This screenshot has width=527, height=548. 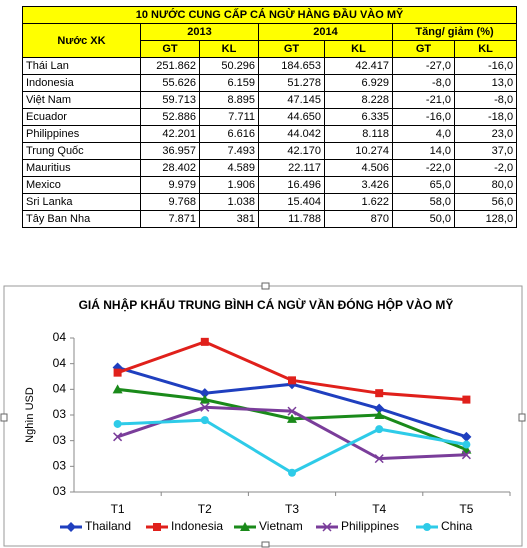 What do you see at coordinates (229, 219) in the screenshot?
I see `table-cell: 381` at bounding box center [229, 219].